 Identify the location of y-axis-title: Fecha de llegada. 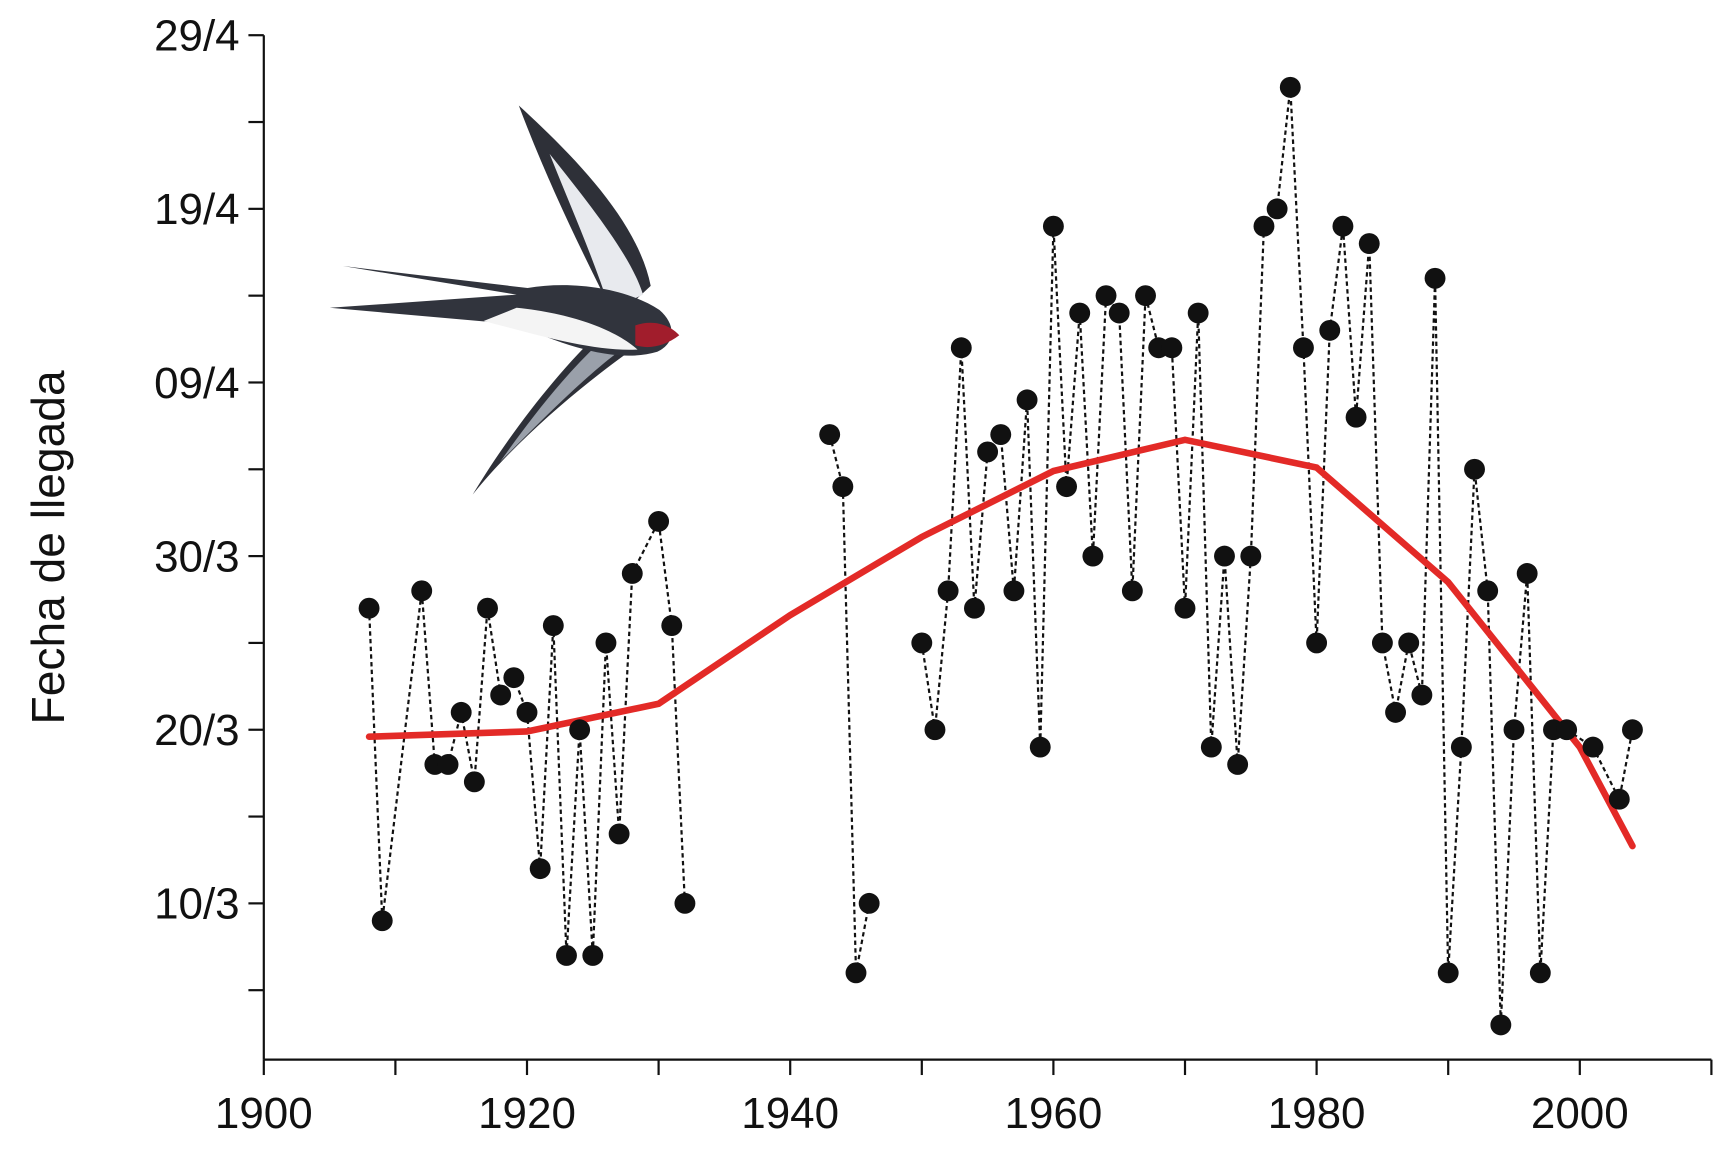
(48, 547).